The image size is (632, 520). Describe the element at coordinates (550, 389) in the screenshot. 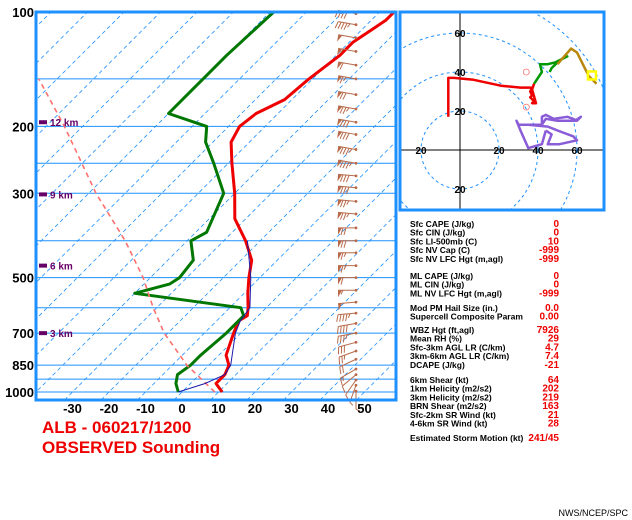

I see `param-value: 202` at that location.